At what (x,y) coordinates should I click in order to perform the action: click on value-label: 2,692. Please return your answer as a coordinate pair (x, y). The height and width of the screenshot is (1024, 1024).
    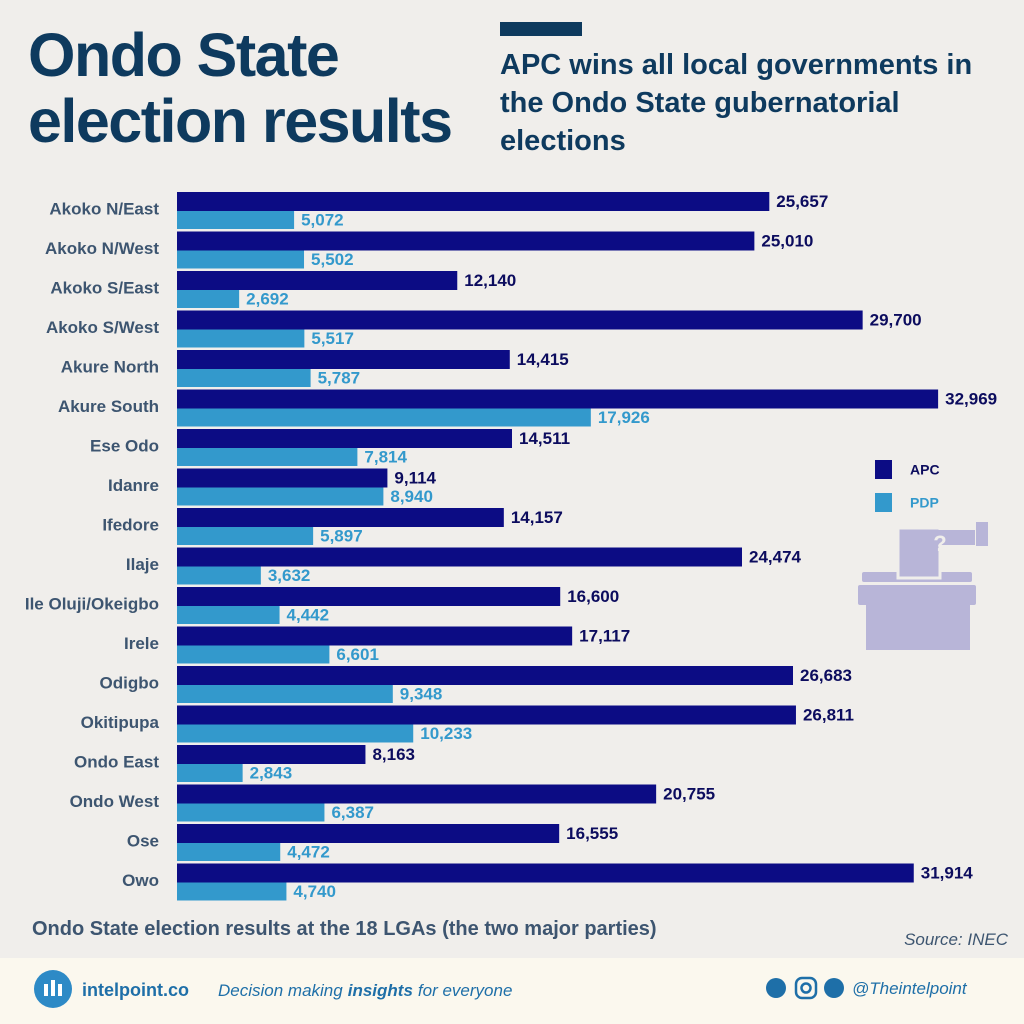
    Looking at the image, I should click on (267, 298).